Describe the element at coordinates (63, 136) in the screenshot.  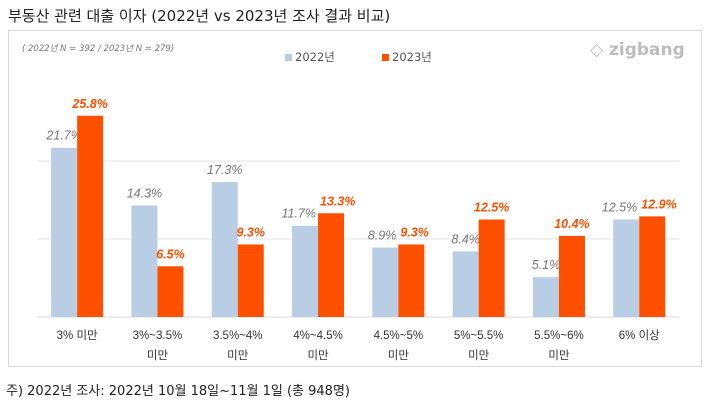
I see `data-label: 21.7%` at that location.